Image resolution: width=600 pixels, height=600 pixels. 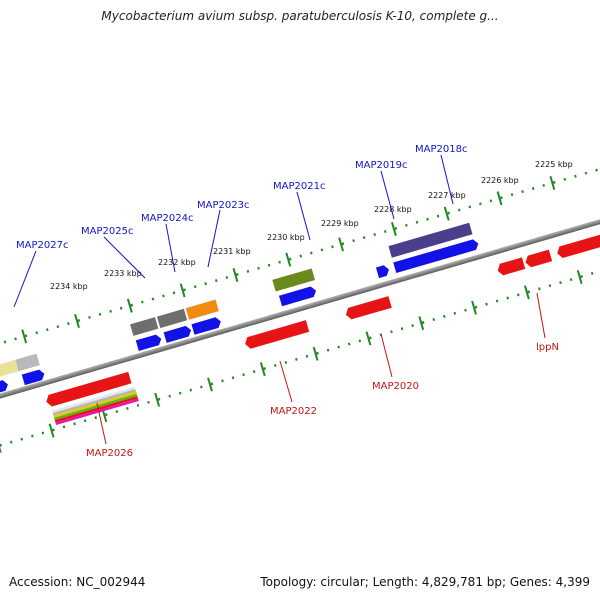 I want to click on gene-label-lppn: lppN, so click(x=547, y=347).